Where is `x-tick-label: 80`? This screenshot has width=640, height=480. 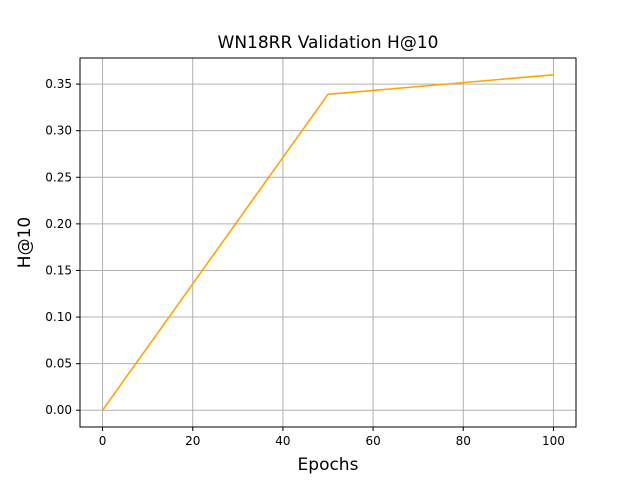 x-tick-label: 80 is located at coordinates (463, 441).